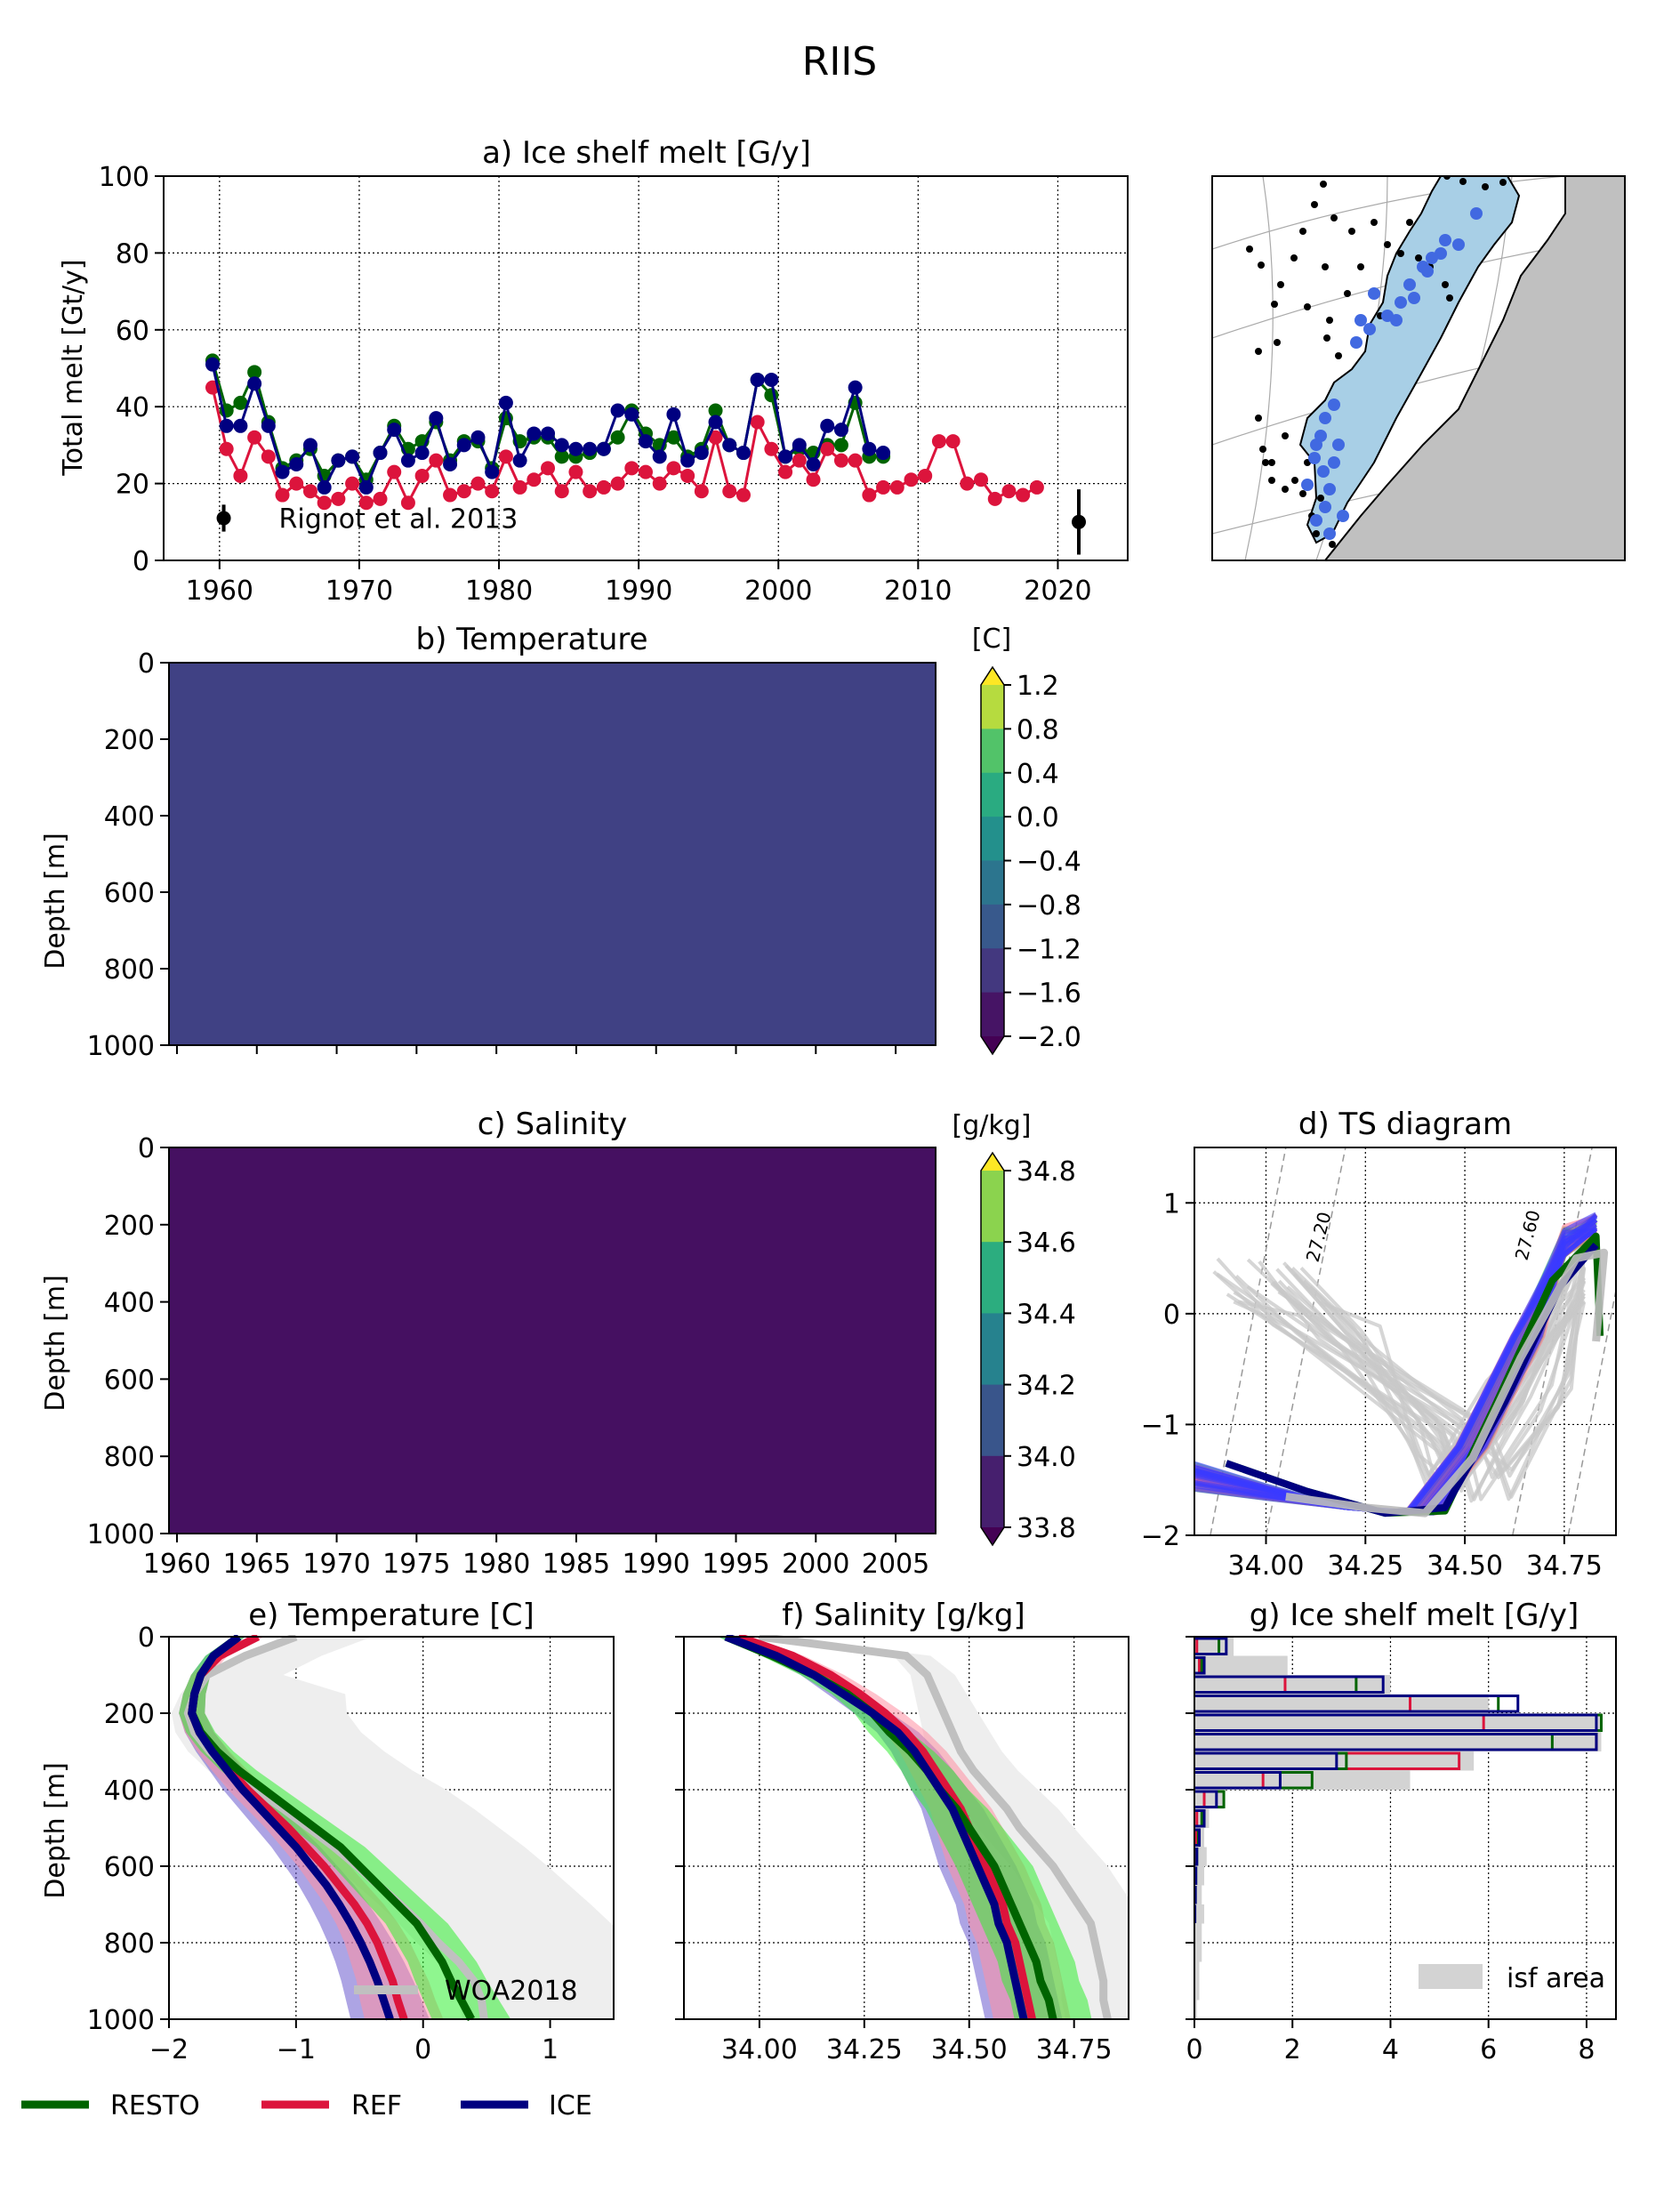  What do you see at coordinates (1030, 860) in the screenshot?
I see `panel-b-colorbar: 1.2 0.8 0.4 0.0 −0.4 −0.8 −1.2 −1.6 −2.0` at bounding box center [1030, 860].